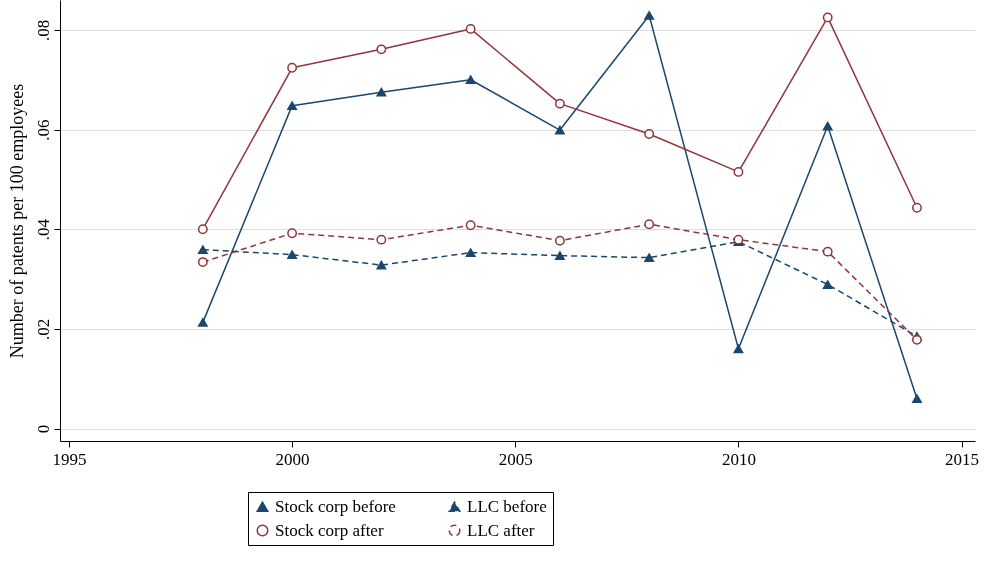  What do you see at coordinates (43, 229) in the screenshot?
I see `y-tick-label: .04` at bounding box center [43, 229].